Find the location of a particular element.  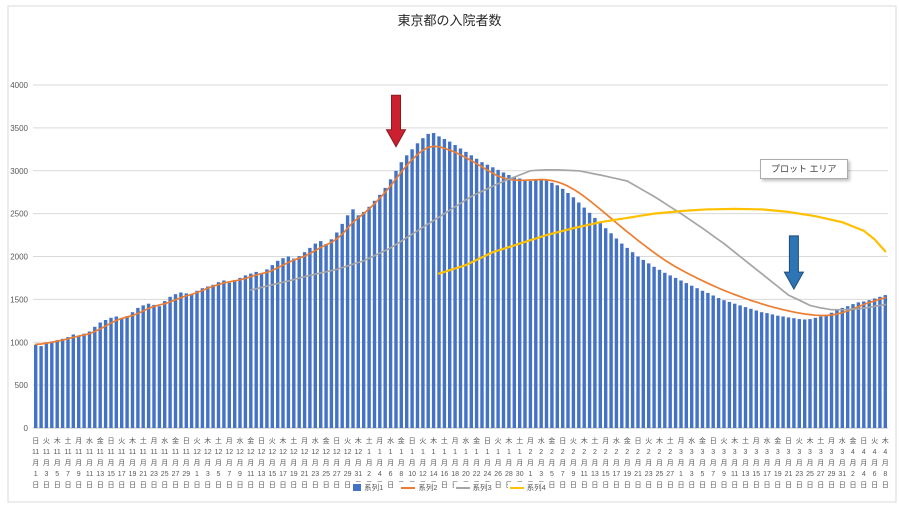

legend-item-3: 系列3 is located at coordinates (473, 487).